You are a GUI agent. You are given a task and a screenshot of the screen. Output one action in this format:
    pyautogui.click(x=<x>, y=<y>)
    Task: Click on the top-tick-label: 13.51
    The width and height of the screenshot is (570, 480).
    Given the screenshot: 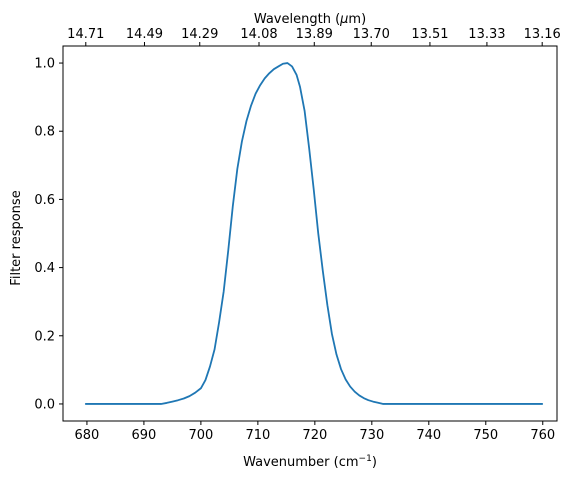 What is the action you would take?
    pyautogui.click(x=429, y=34)
    